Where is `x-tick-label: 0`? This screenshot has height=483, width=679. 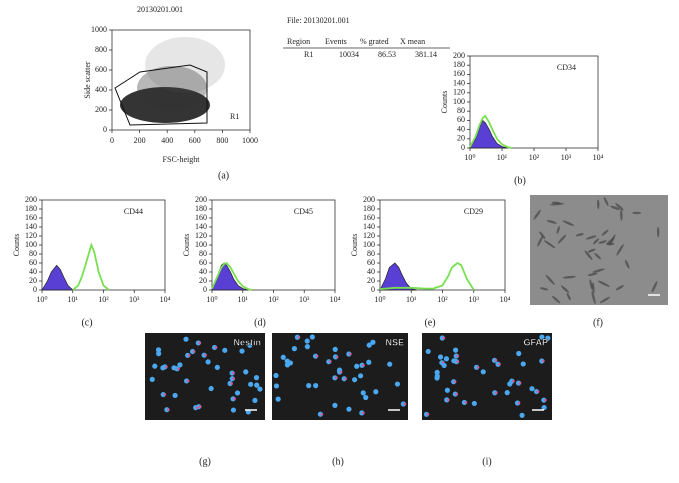 x-tick-label: 0 is located at coordinates (112, 140).